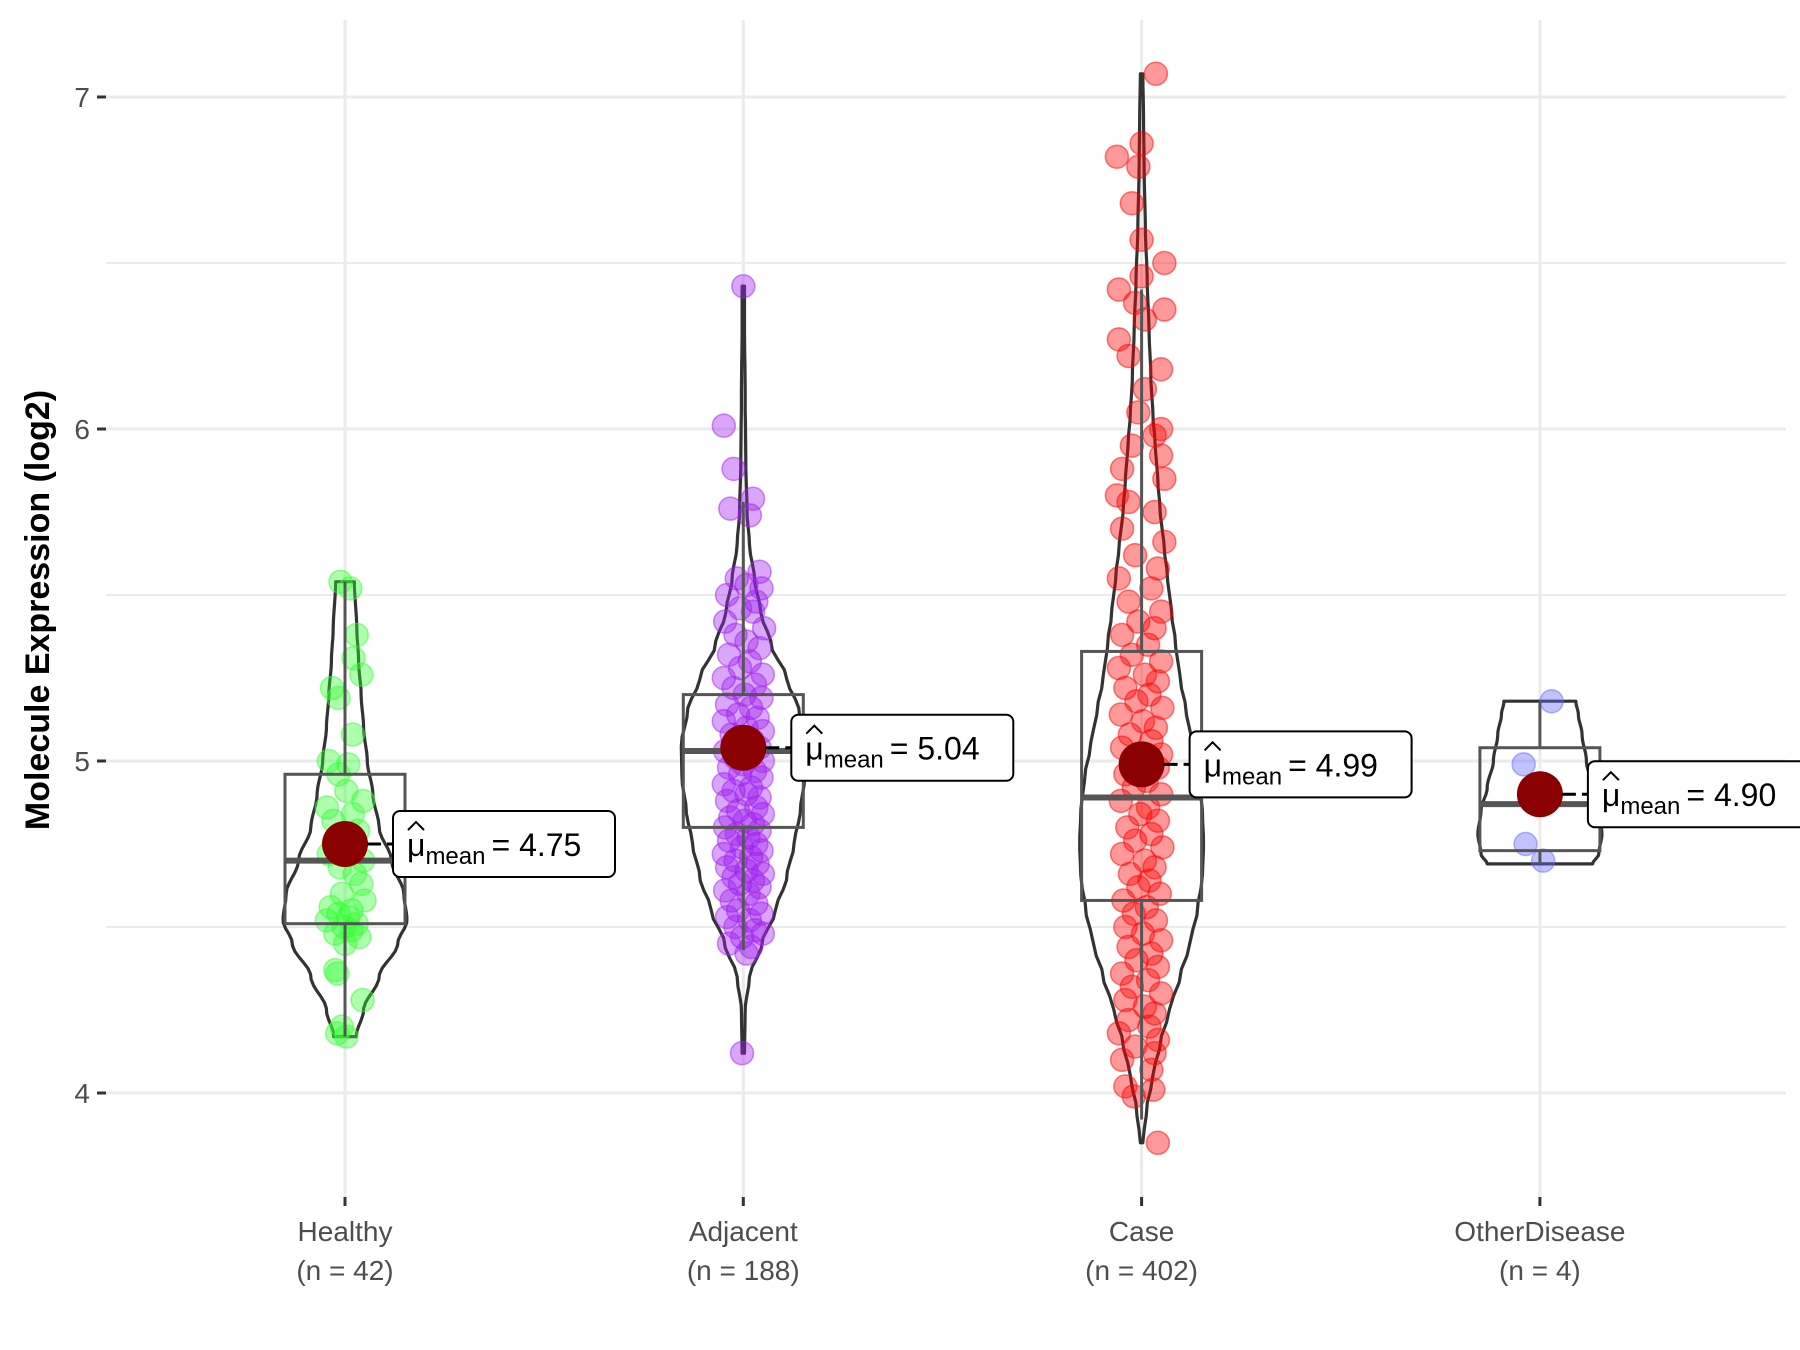  I want to click on mean-label-value: 4.90, so click(1745, 795).